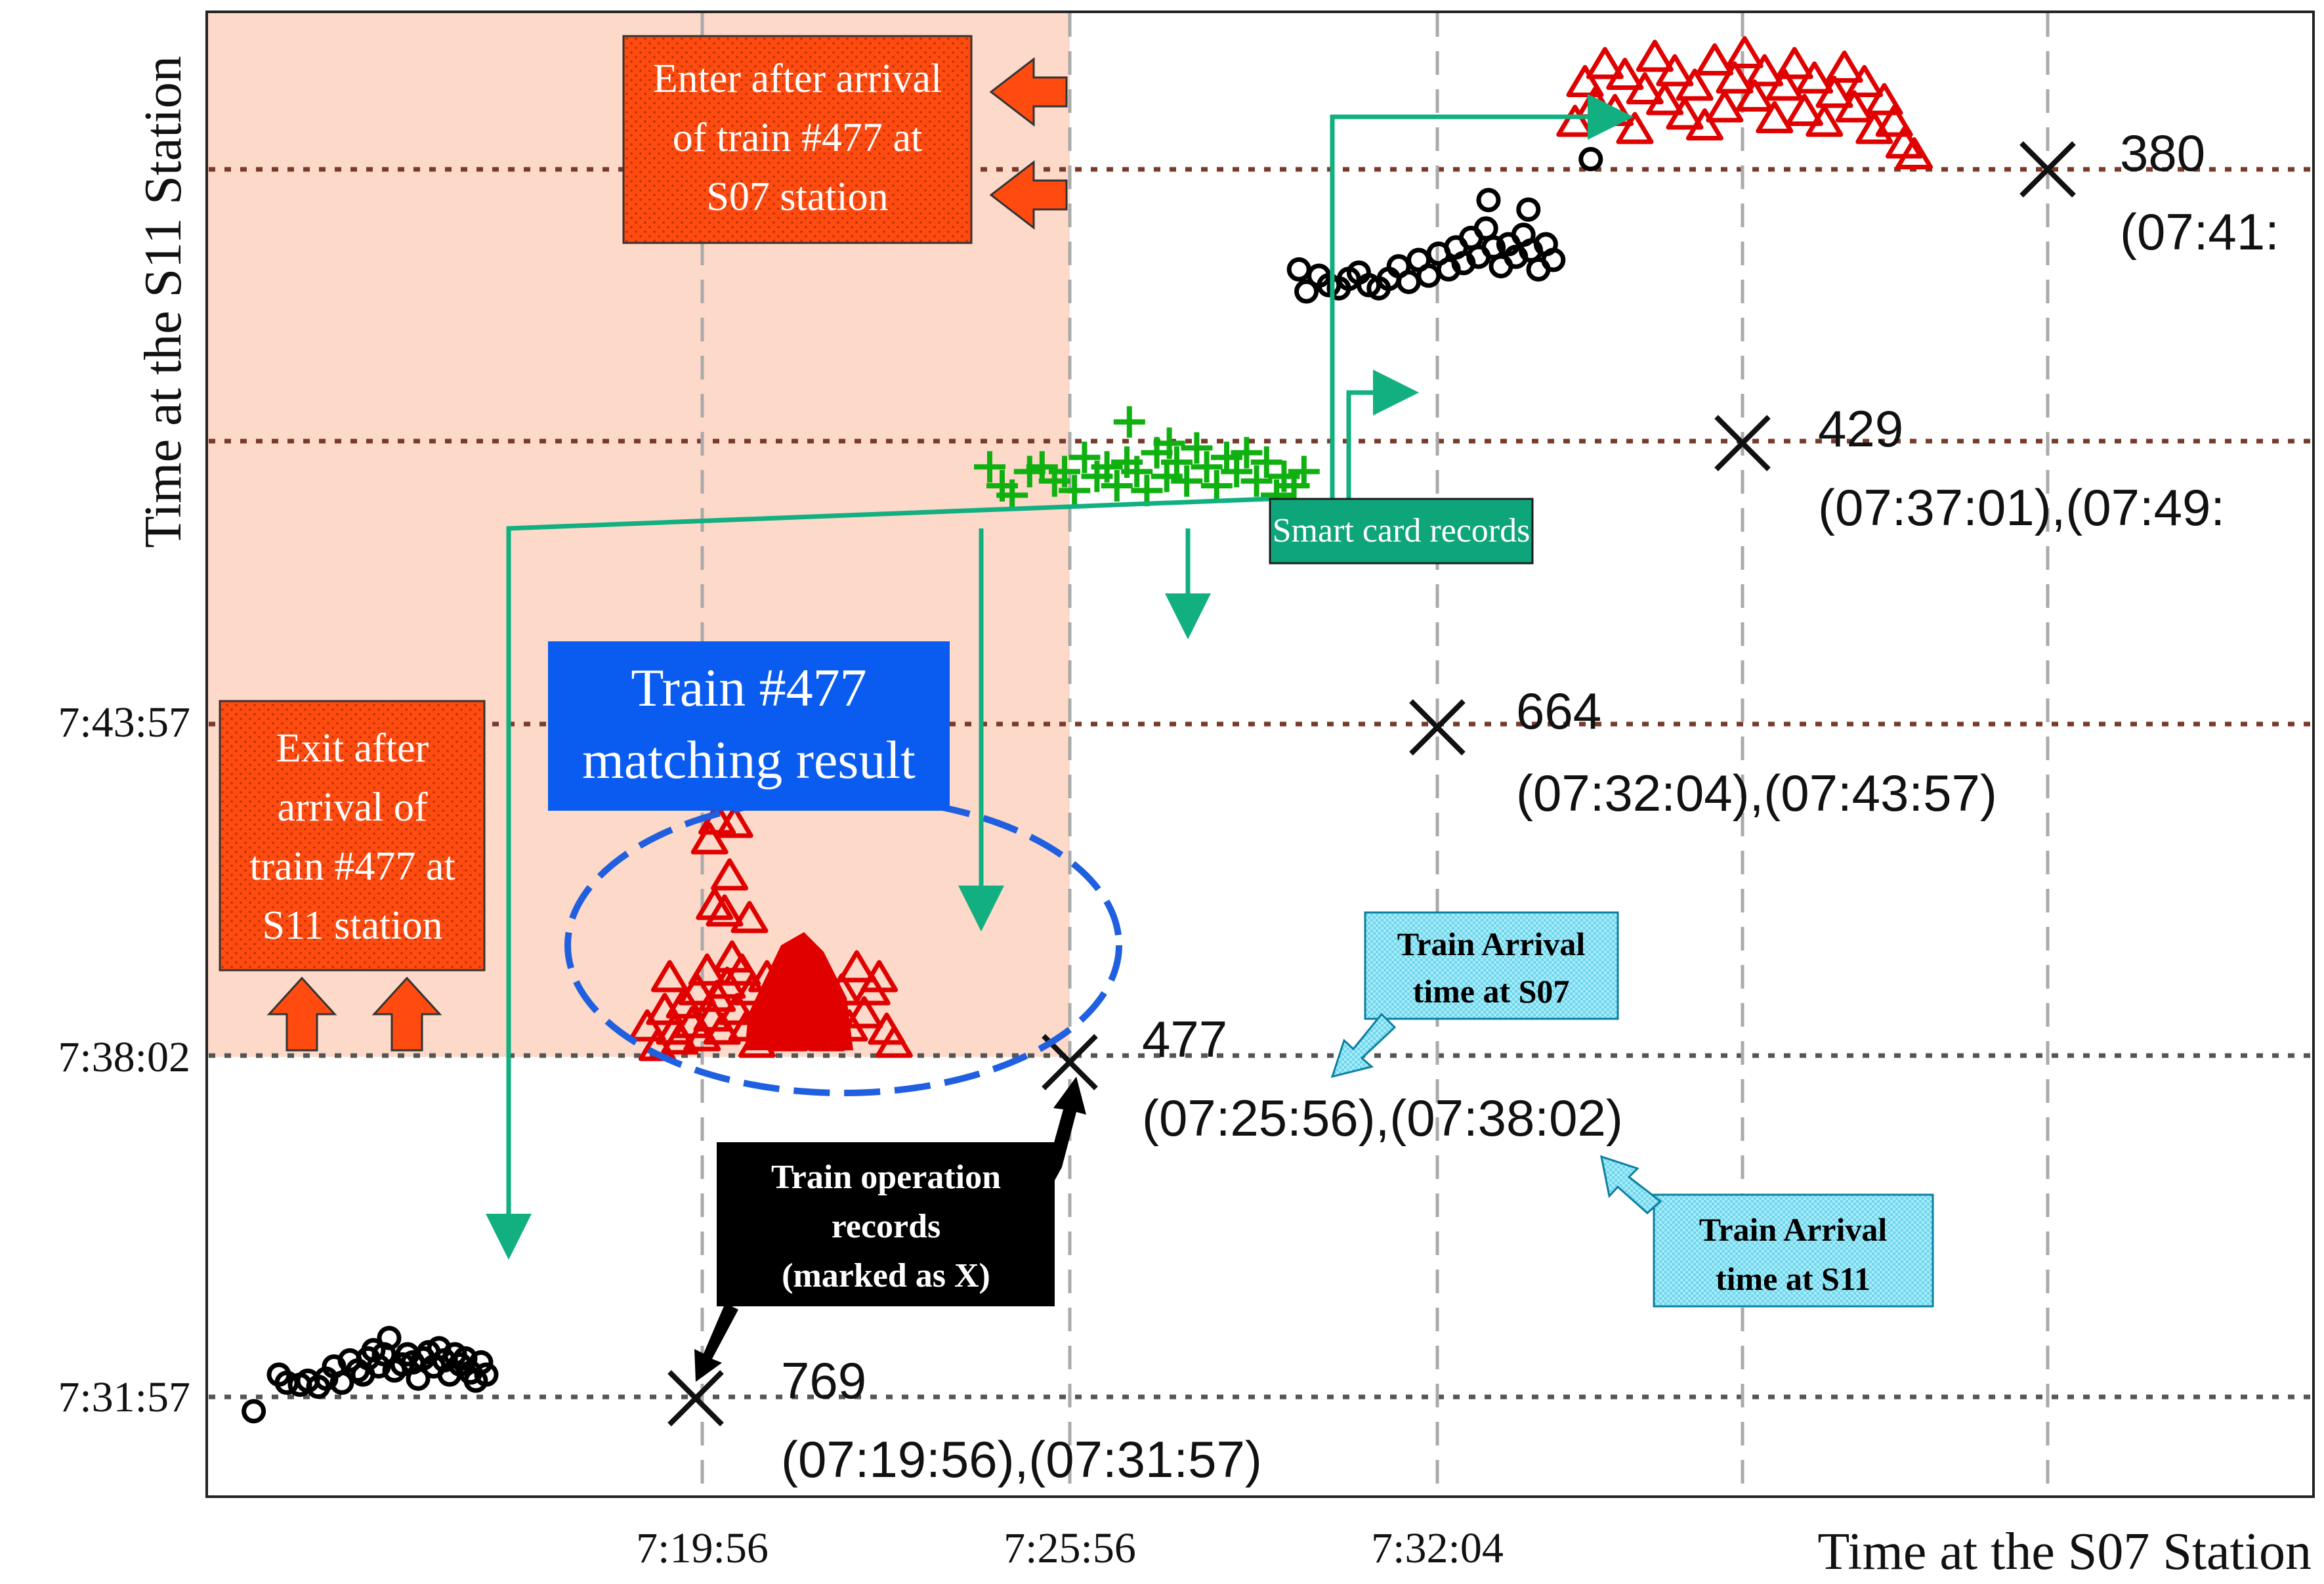 The height and width of the screenshot is (1584, 2324). What do you see at coordinates (406, 1014) in the screenshot?
I see `exit-arrow-icon` at bounding box center [406, 1014].